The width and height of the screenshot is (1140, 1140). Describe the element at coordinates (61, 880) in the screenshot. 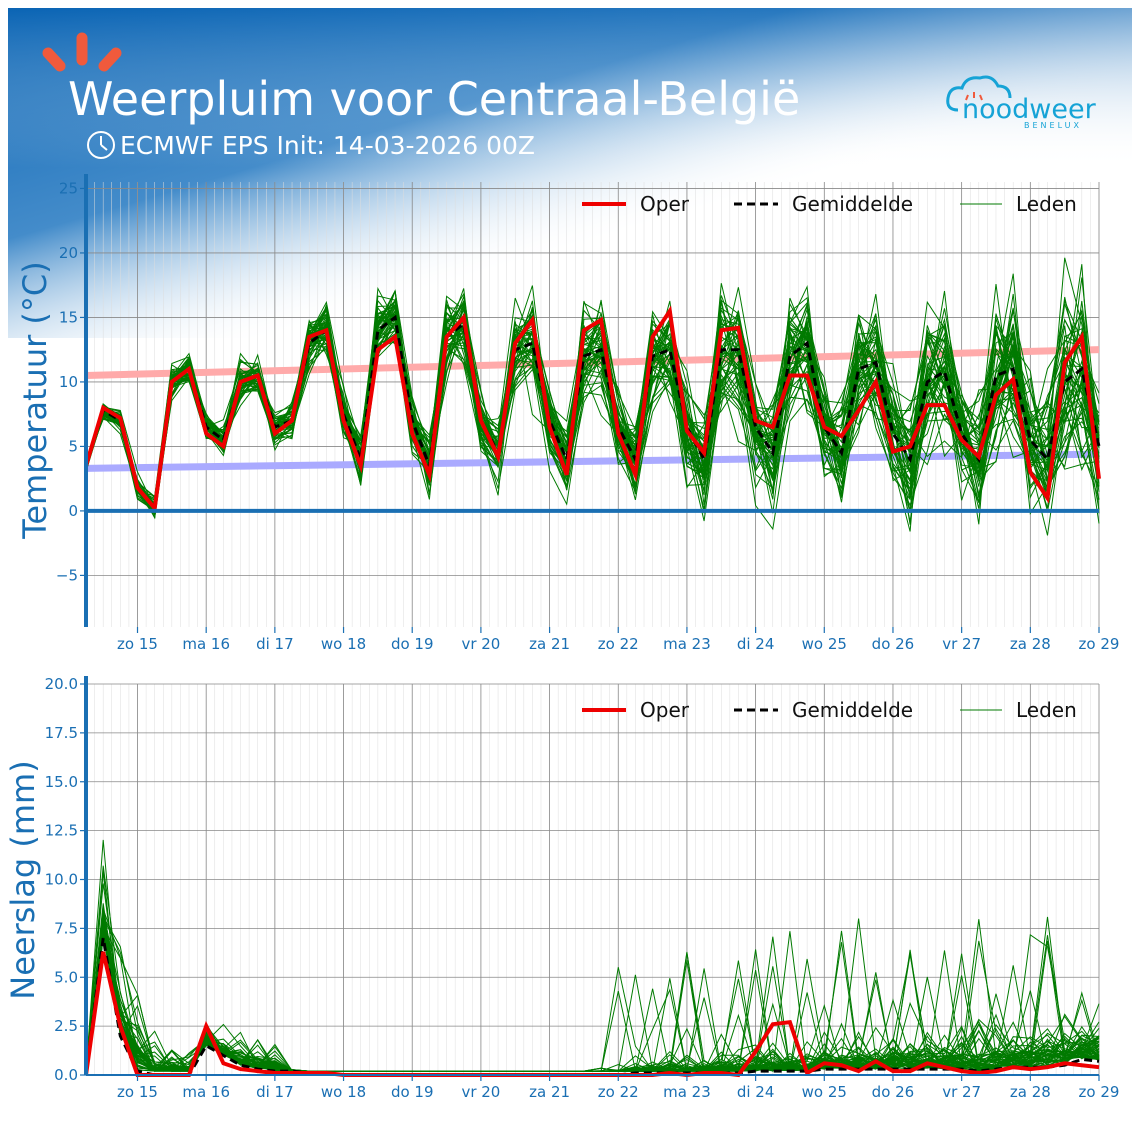

I see `y-tick-label: 10.0` at that location.